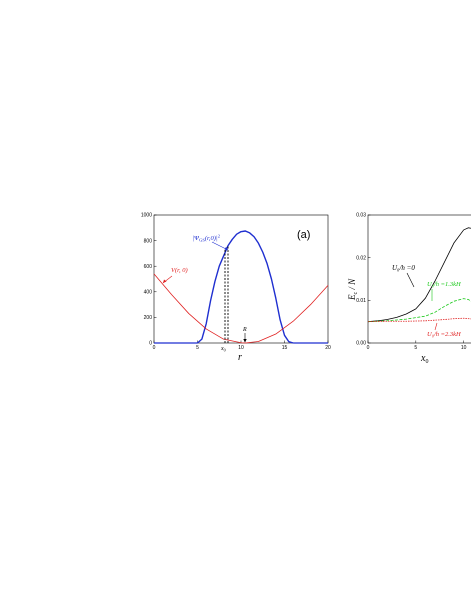 This screenshot has height=609, width=471. I want to click on panel-b-ytick-label: 0.01, so click(361, 301).